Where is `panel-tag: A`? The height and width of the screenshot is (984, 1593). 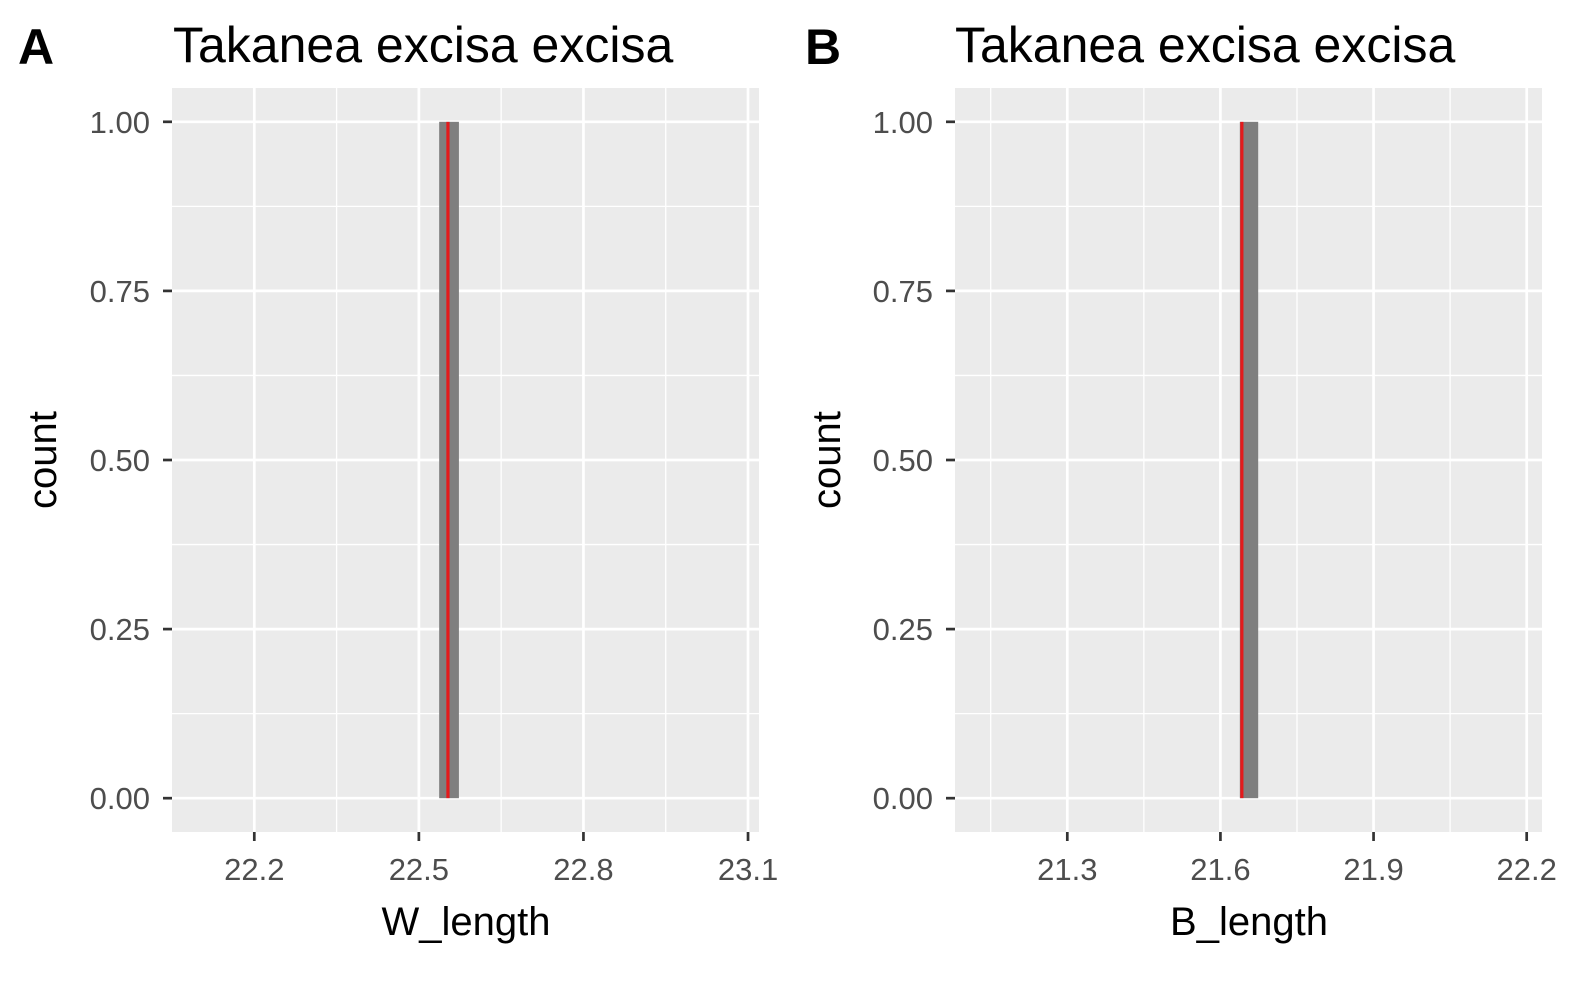 panel-tag: A is located at coordinates (36, 47).